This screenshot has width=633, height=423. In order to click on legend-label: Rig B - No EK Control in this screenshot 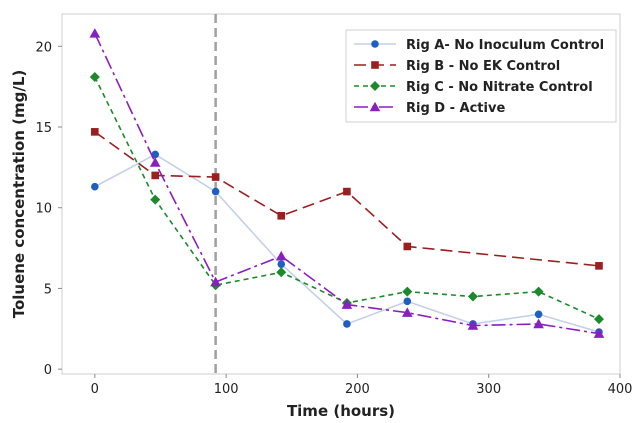, I will do `click(483, 66)`.